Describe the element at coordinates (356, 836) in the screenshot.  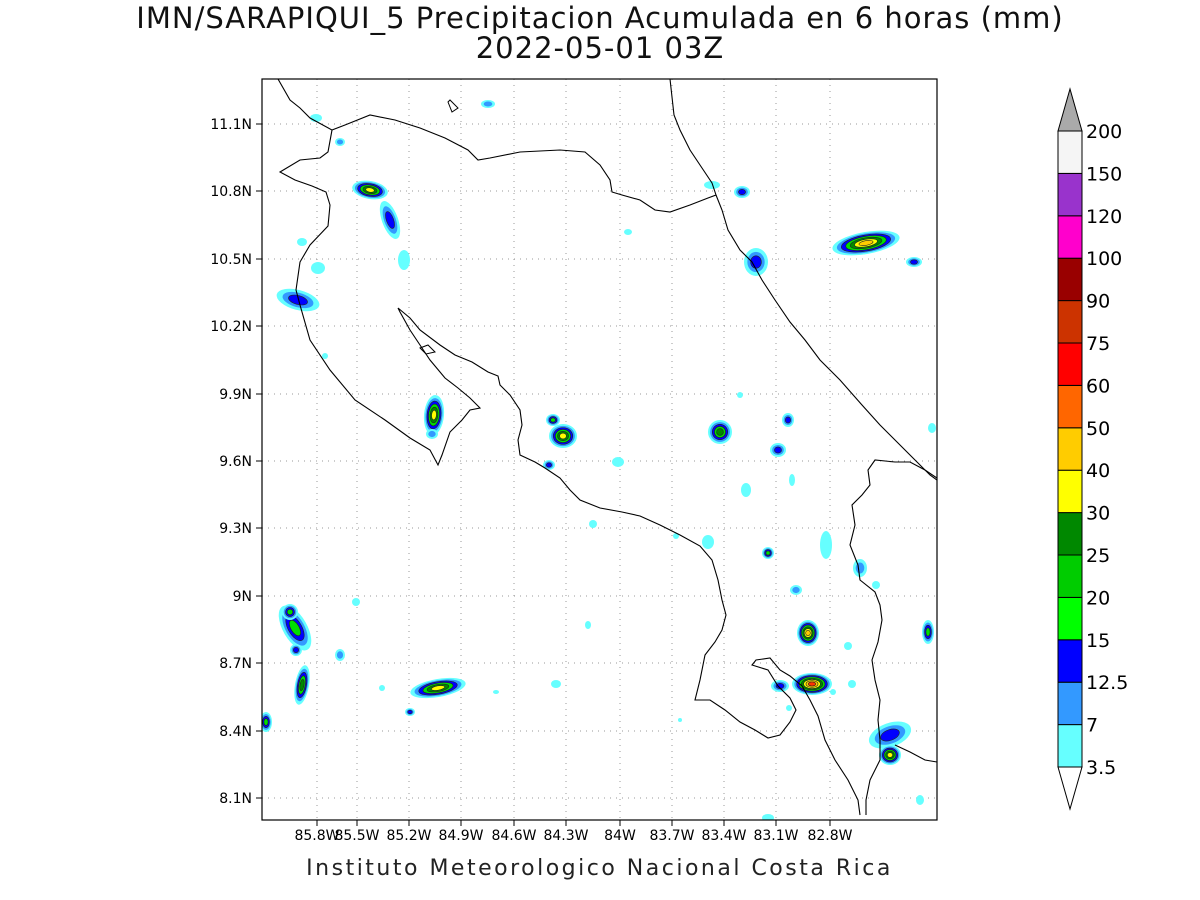
I see `lon-label: 85.5W` at that location.